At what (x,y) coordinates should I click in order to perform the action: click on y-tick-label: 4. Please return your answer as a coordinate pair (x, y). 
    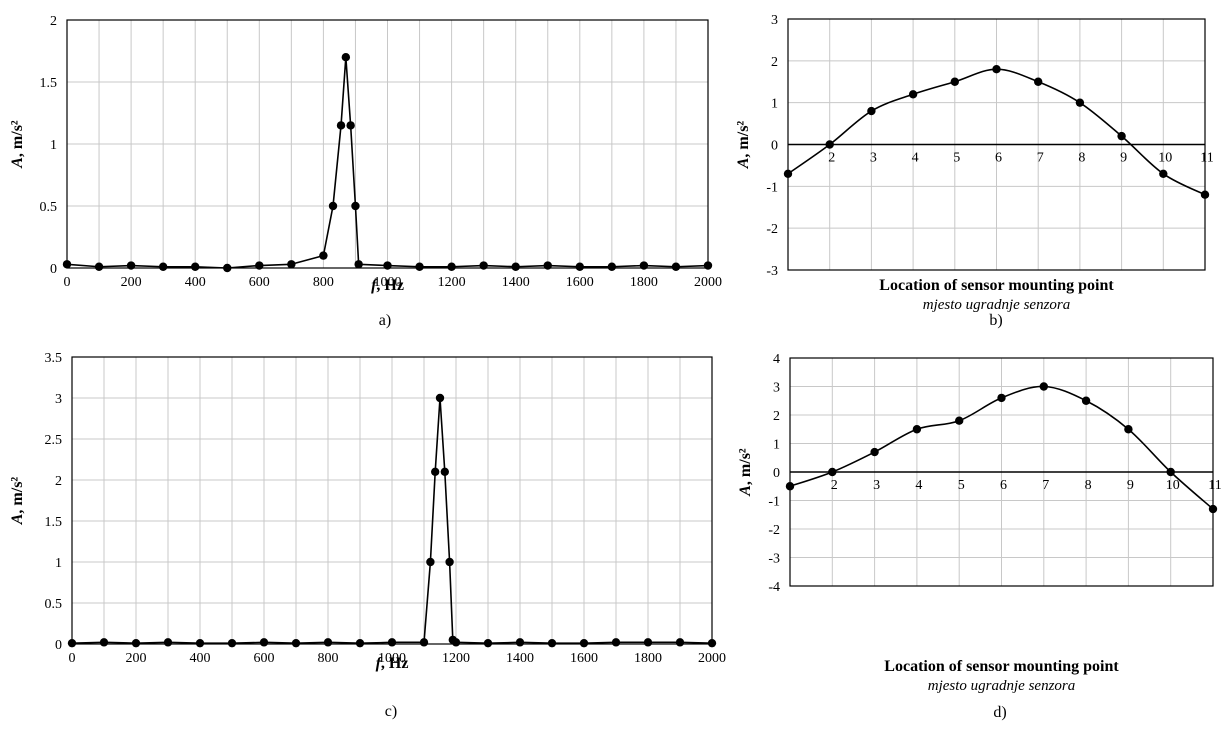
    Looking at the image, I should click on (776, 359).